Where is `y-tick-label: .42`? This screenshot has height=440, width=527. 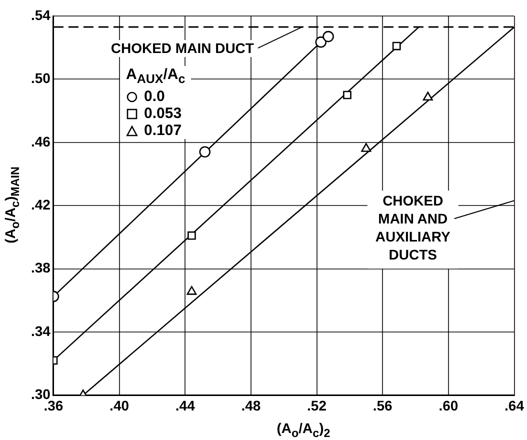
y-tick-label: .42 is located at coordinates (40, 204).